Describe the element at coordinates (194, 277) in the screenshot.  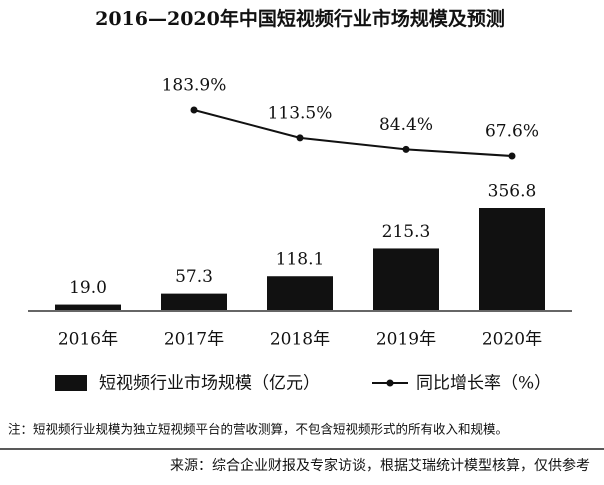
I see `value-label: 57.3` at that location.